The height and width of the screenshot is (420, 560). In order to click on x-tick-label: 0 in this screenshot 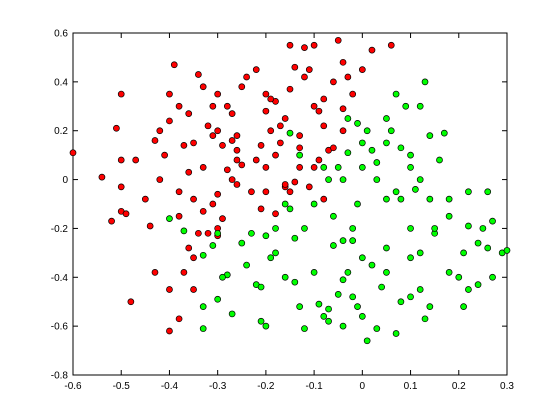, I will do `click(363, 386)`.